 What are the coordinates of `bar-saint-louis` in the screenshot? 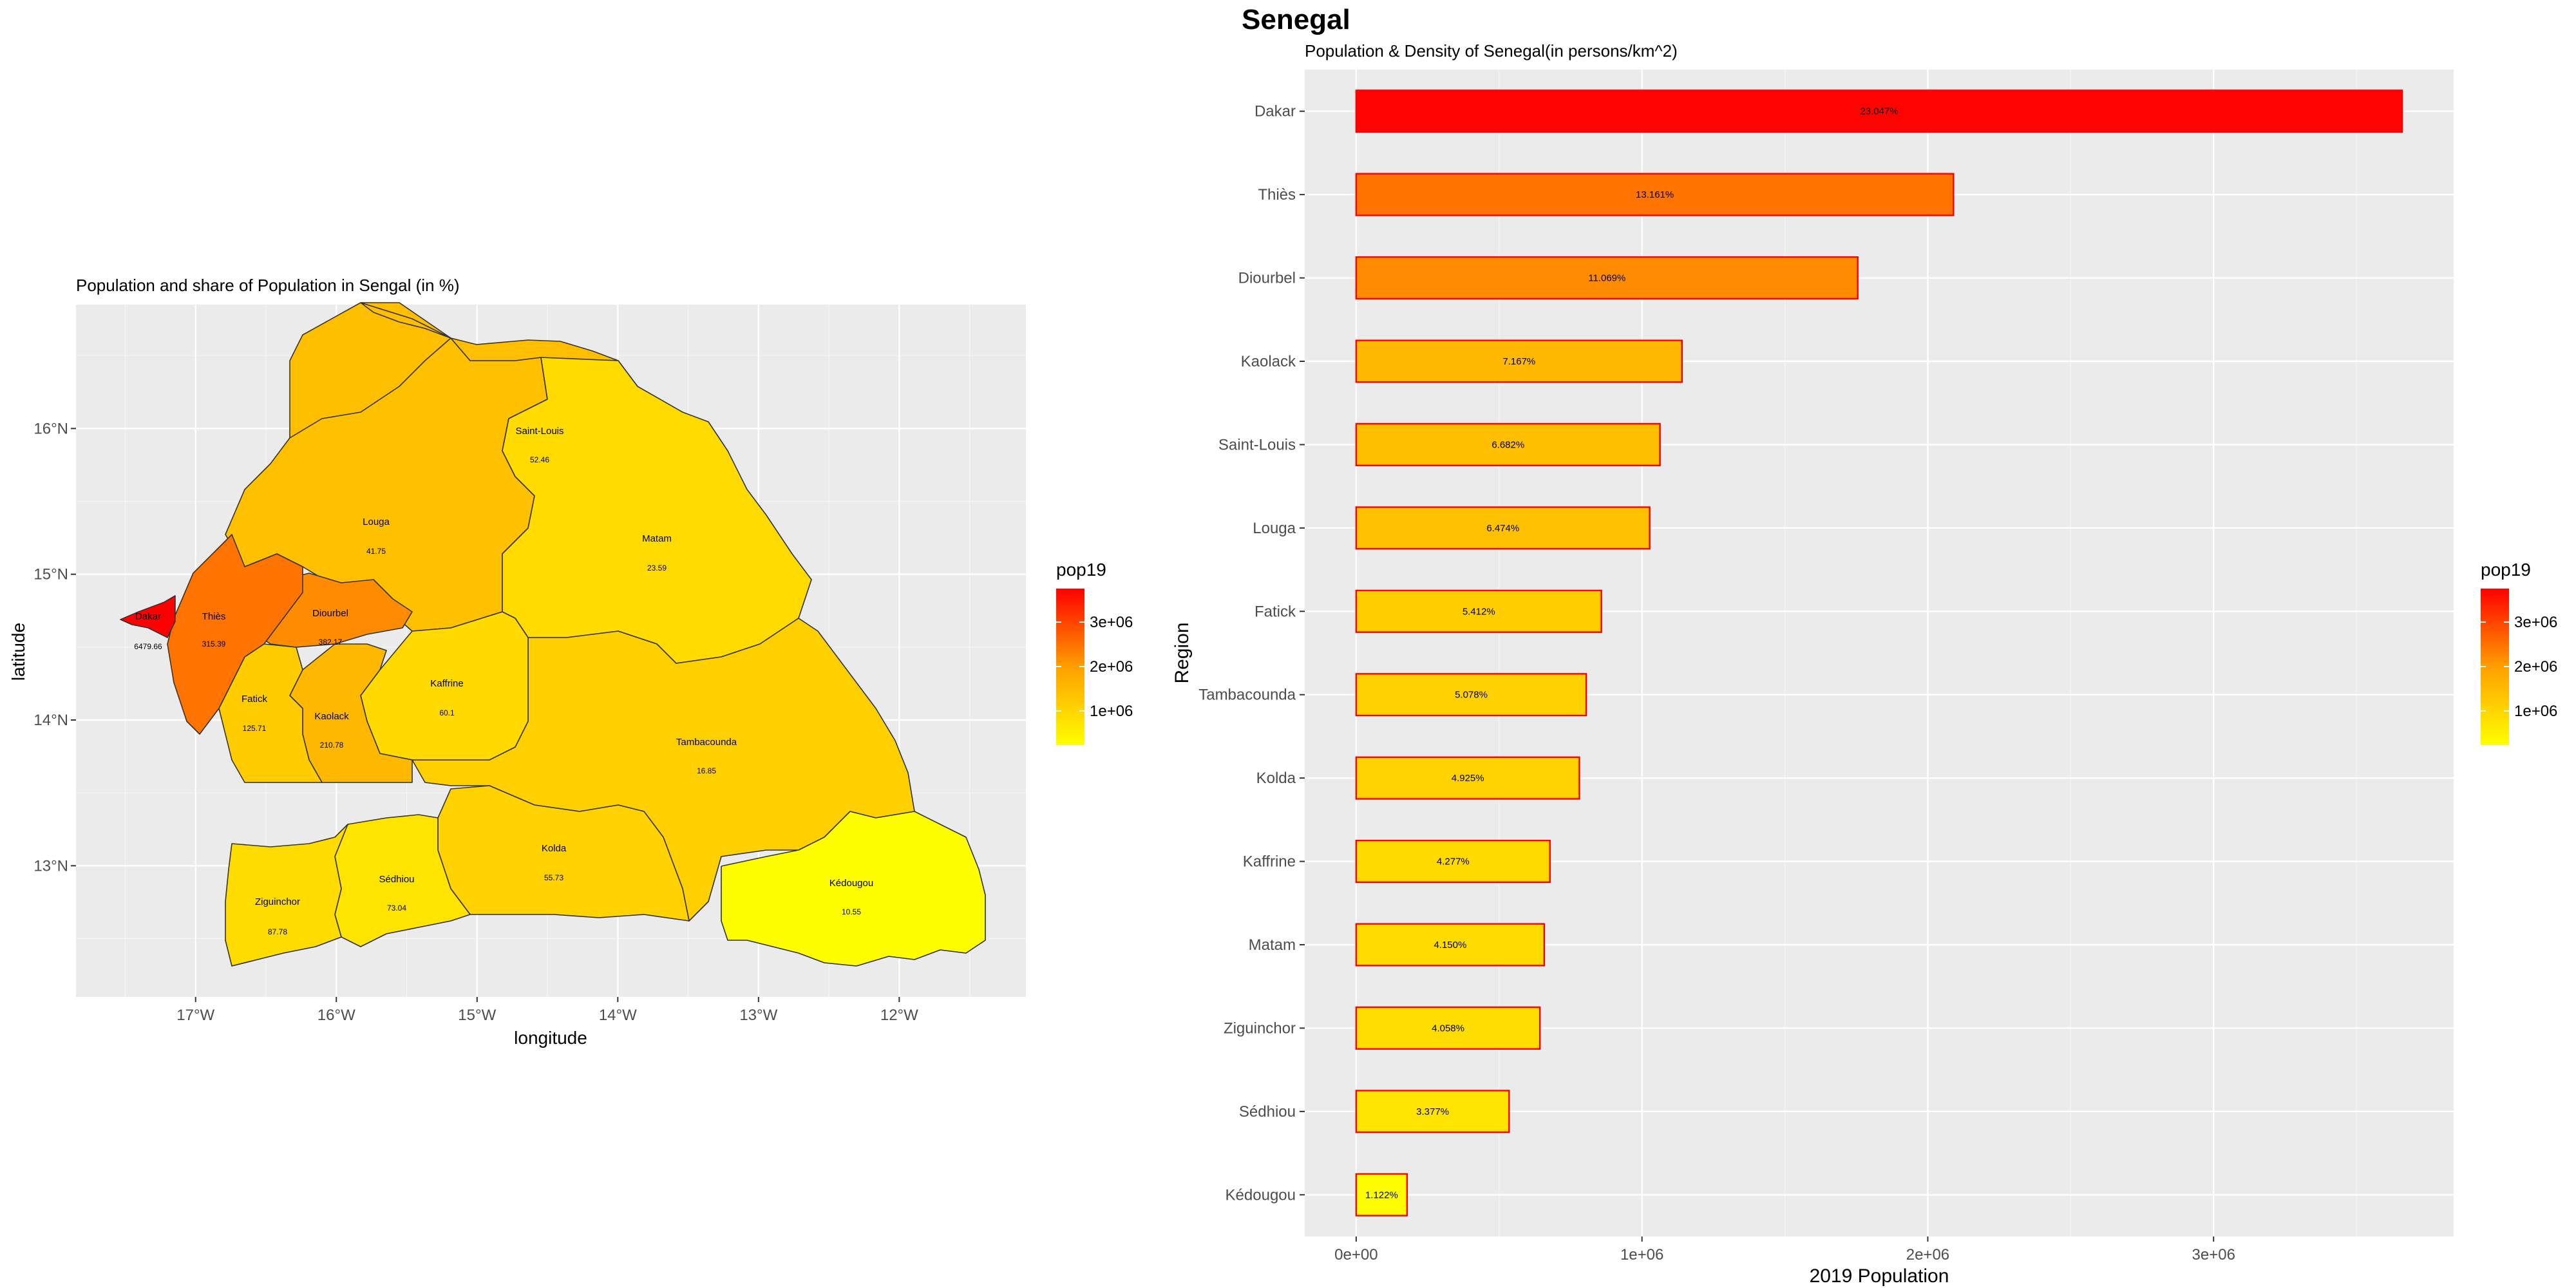 It's located at (1508, 444).